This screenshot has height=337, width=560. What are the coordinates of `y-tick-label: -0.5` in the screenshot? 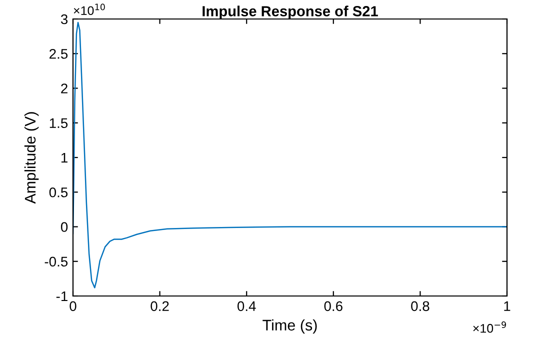 It's located at (56, 261).